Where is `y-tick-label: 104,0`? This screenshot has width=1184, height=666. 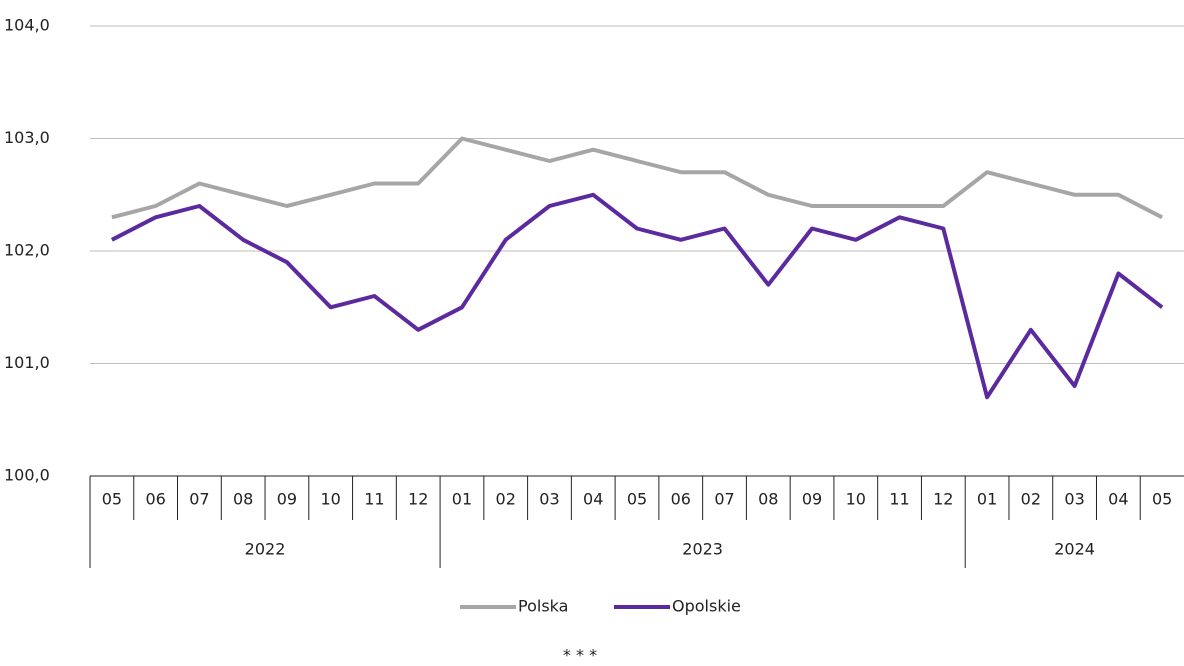
y-tick-label: 104,0 is located at coordinates (27, 25).